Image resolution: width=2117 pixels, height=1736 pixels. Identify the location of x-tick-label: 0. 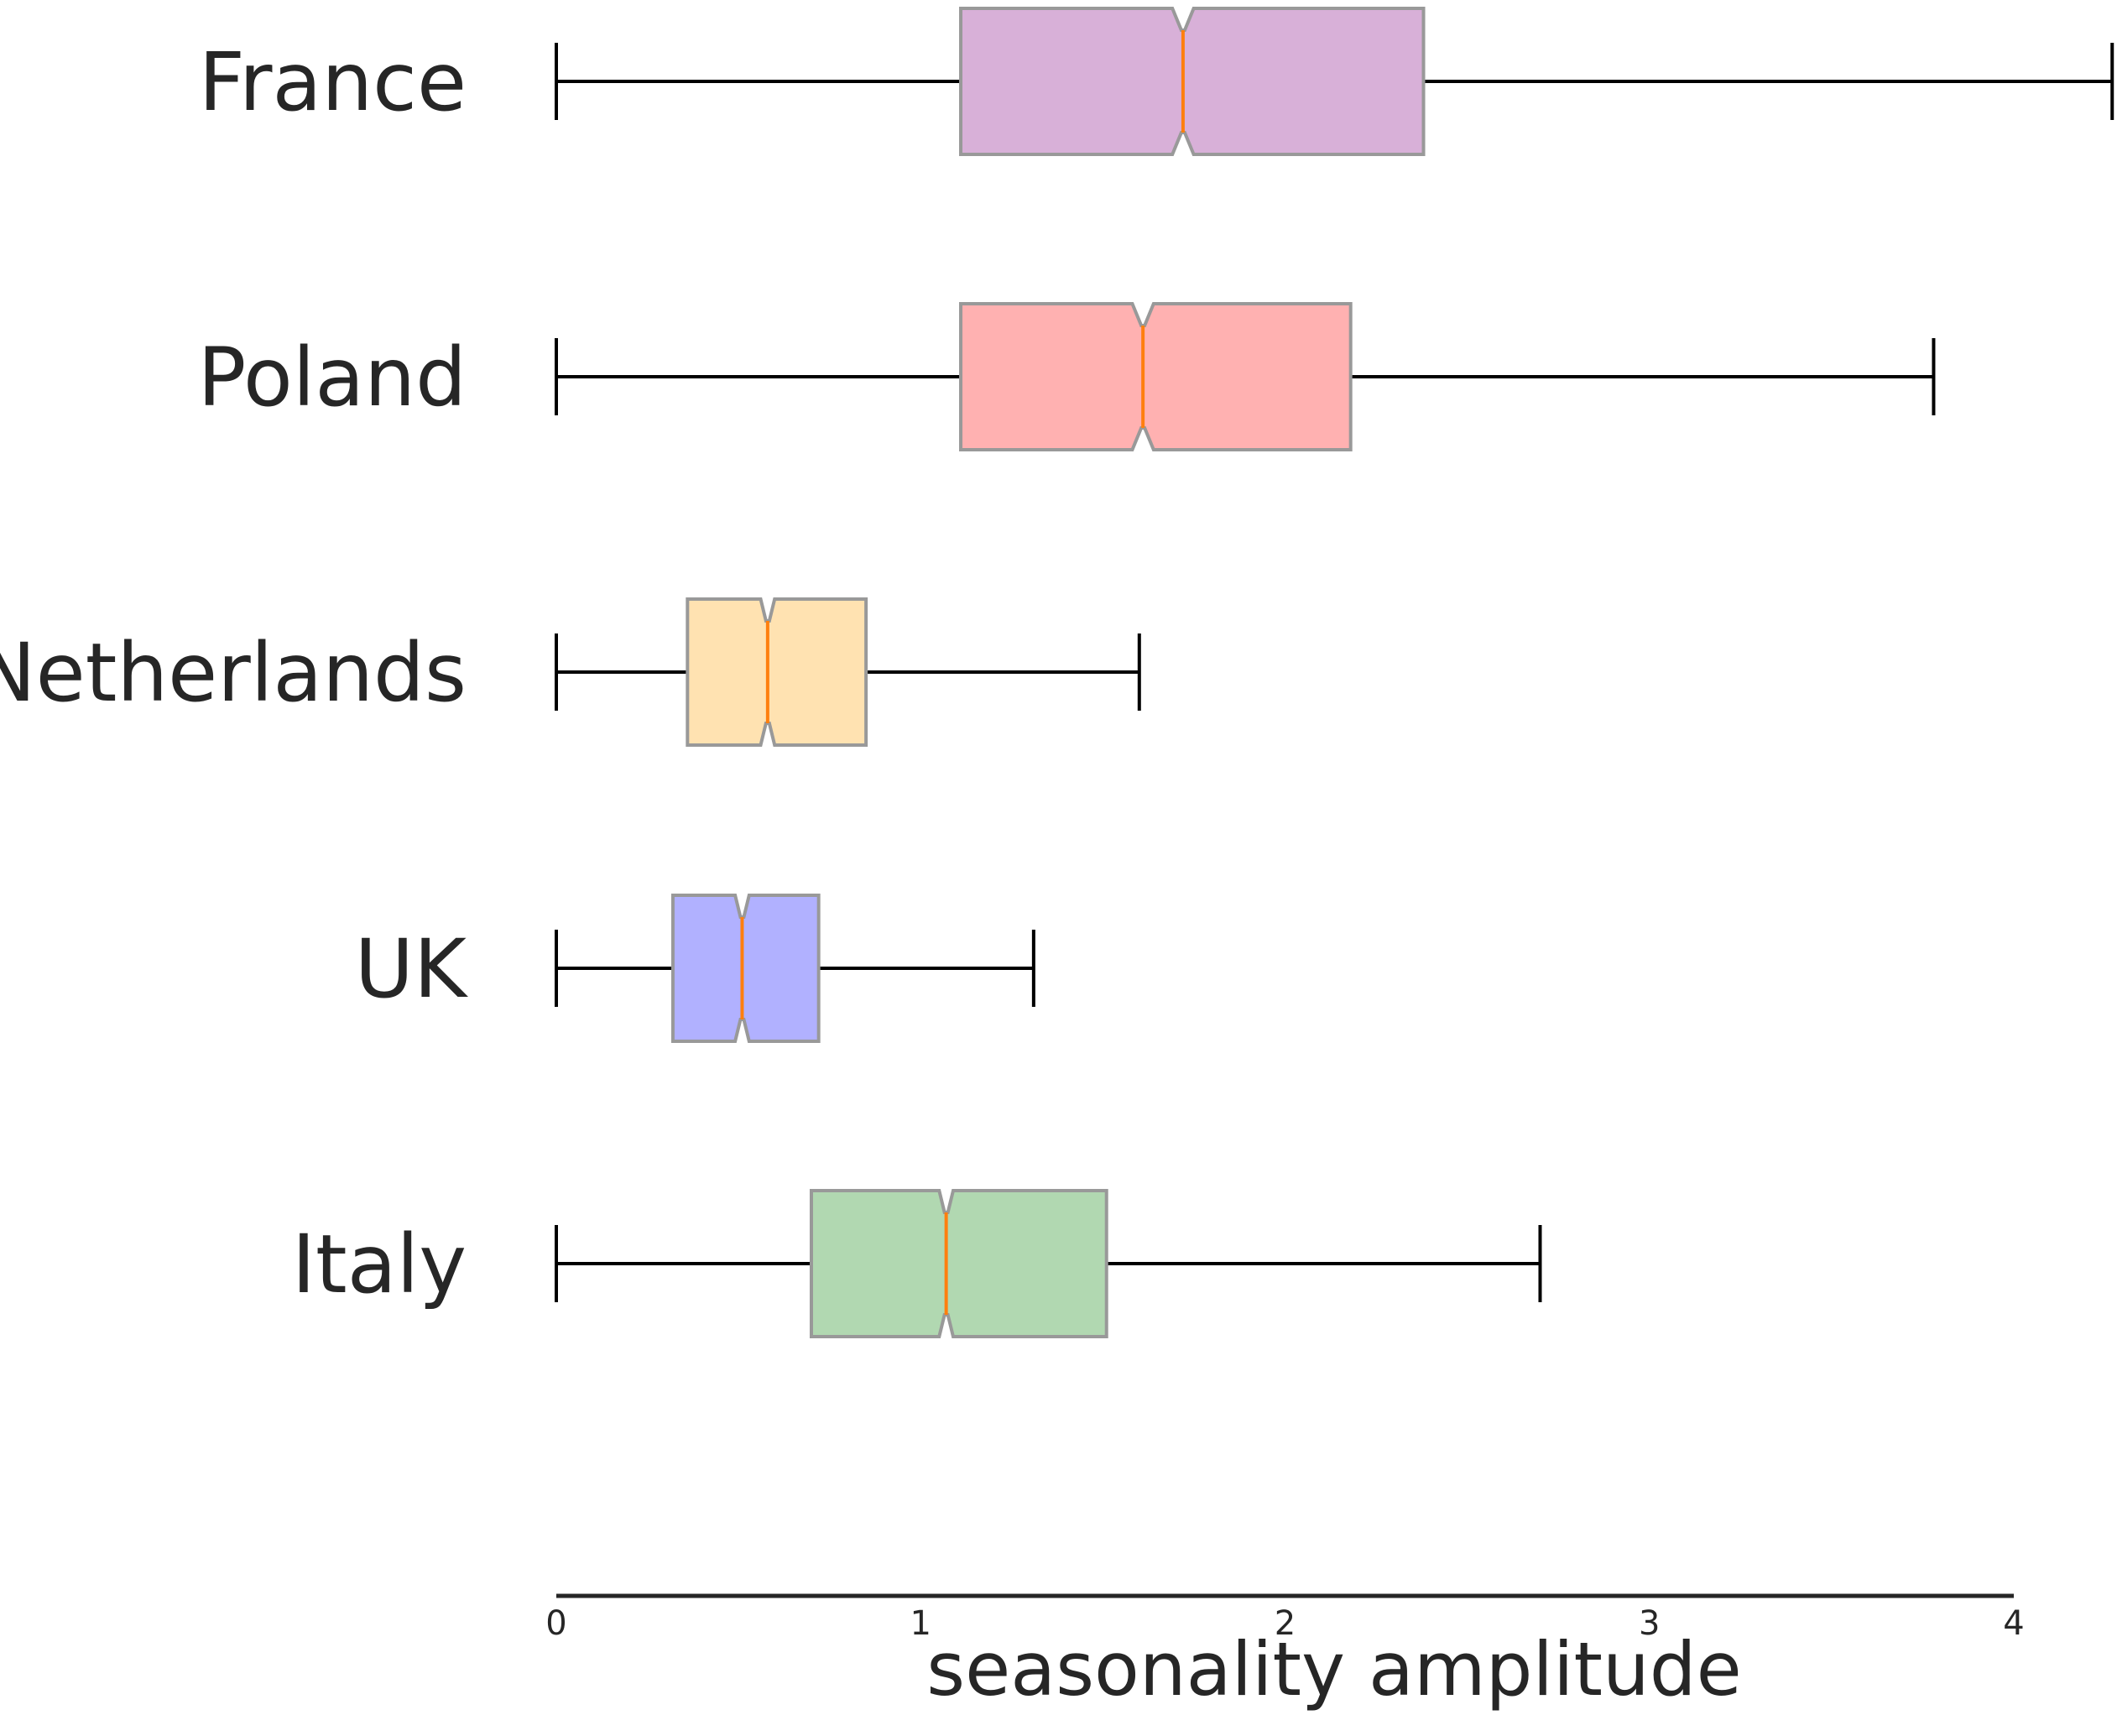
(555, 1624).